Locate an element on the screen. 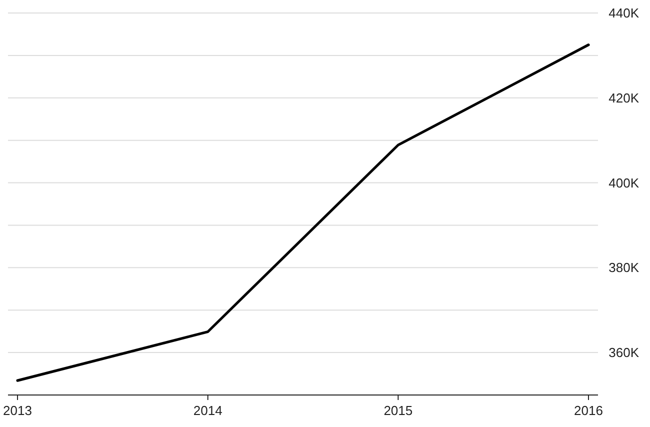  x-tick-label: 2016 is located at coordinates (588, 410).